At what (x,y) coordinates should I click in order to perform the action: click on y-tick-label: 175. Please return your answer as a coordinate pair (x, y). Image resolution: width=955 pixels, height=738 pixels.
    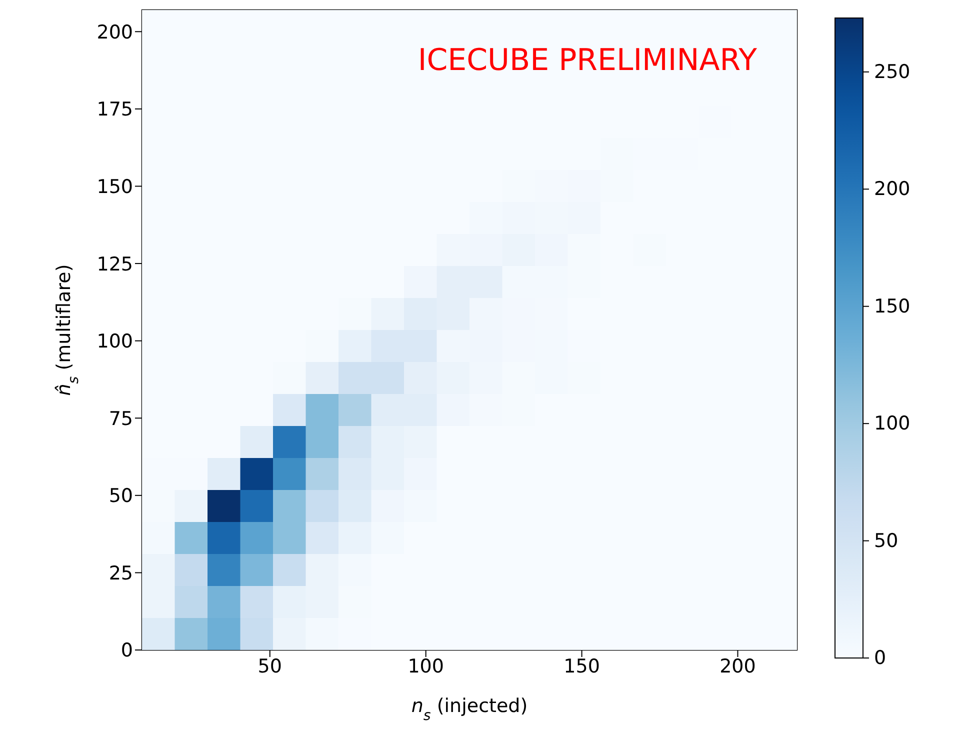
    Looking at the image, I should click on (114, 109).